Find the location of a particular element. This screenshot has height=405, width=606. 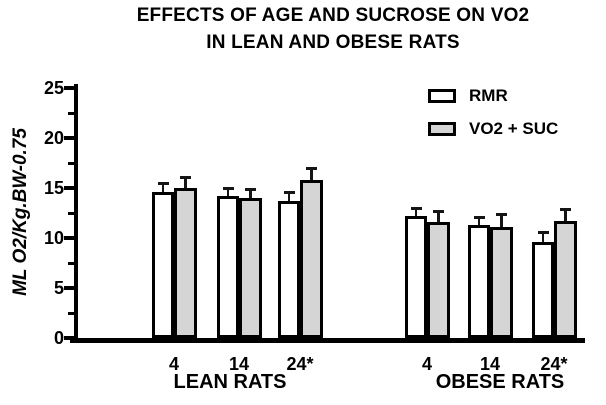

error-bar-obese-rats-vo2-suc-24-cap is located at coordinates (565, 209).